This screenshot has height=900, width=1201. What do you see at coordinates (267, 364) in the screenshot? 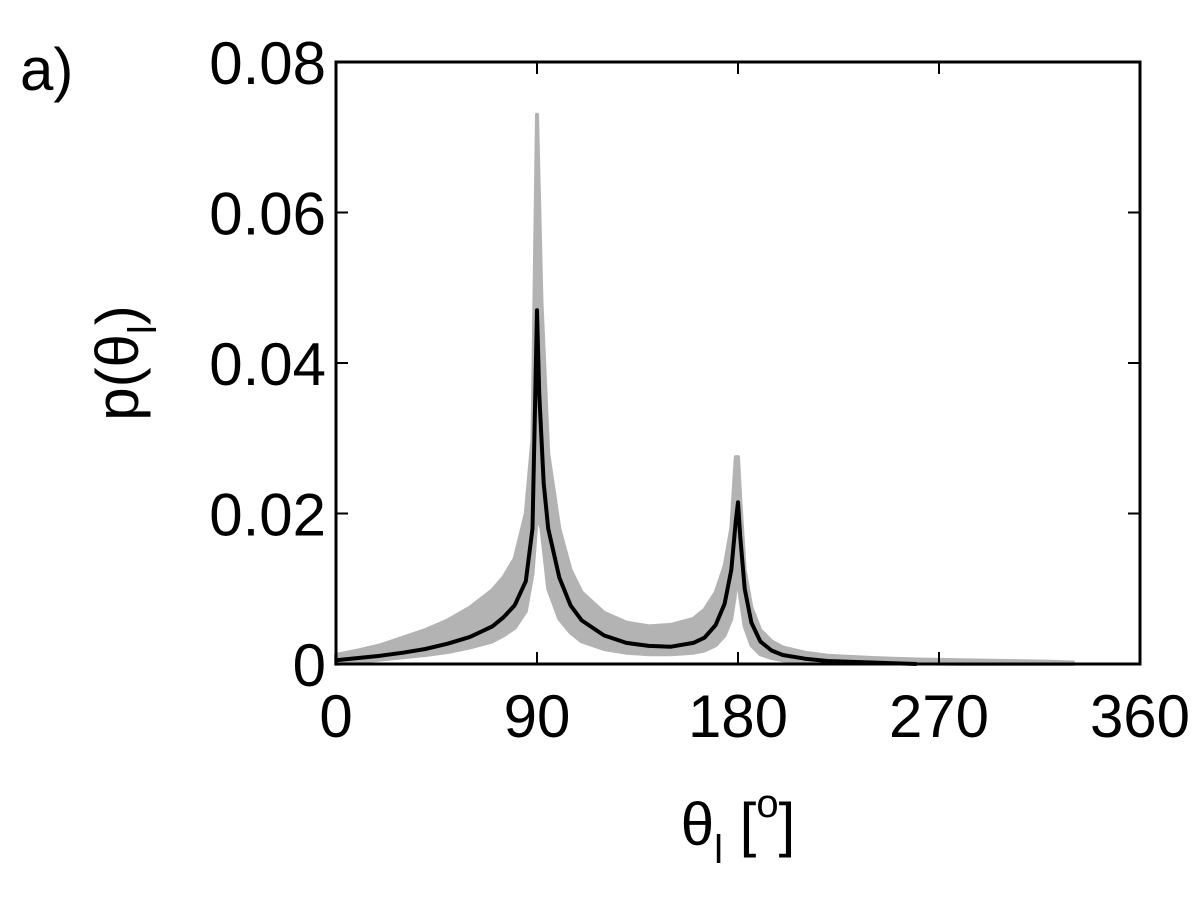
I see `y-tick-label: 0.04` at bounding box center [267, 364].